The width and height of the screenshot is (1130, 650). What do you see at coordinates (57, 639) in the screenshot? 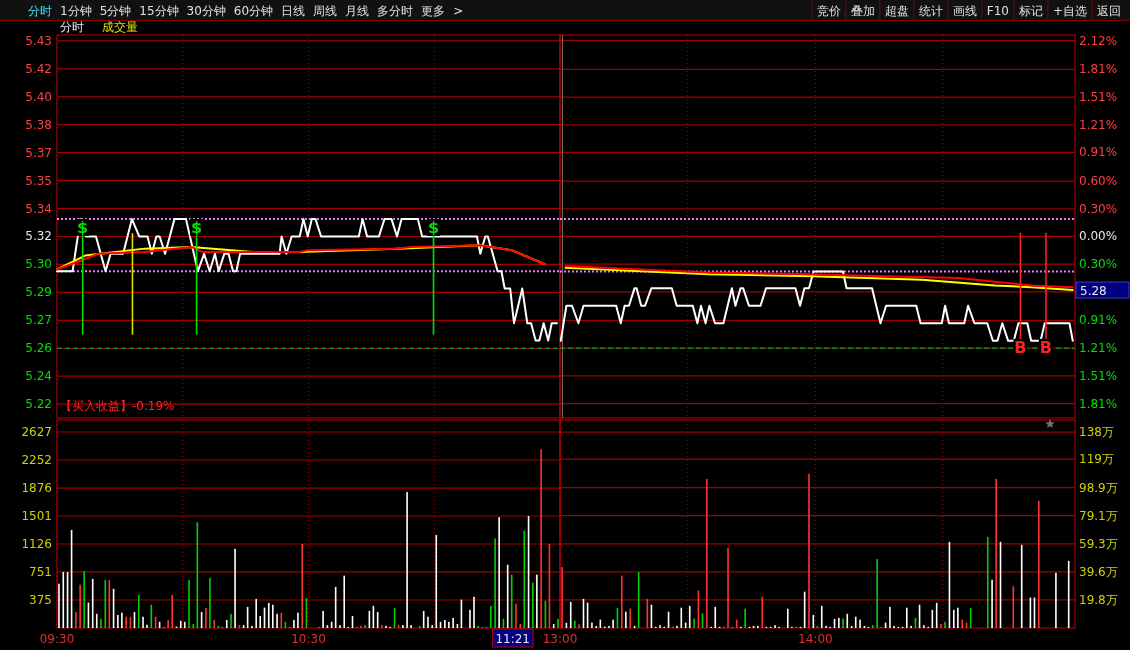
I see `x-tick-label: 09:30` at bounding box center [57, 639].